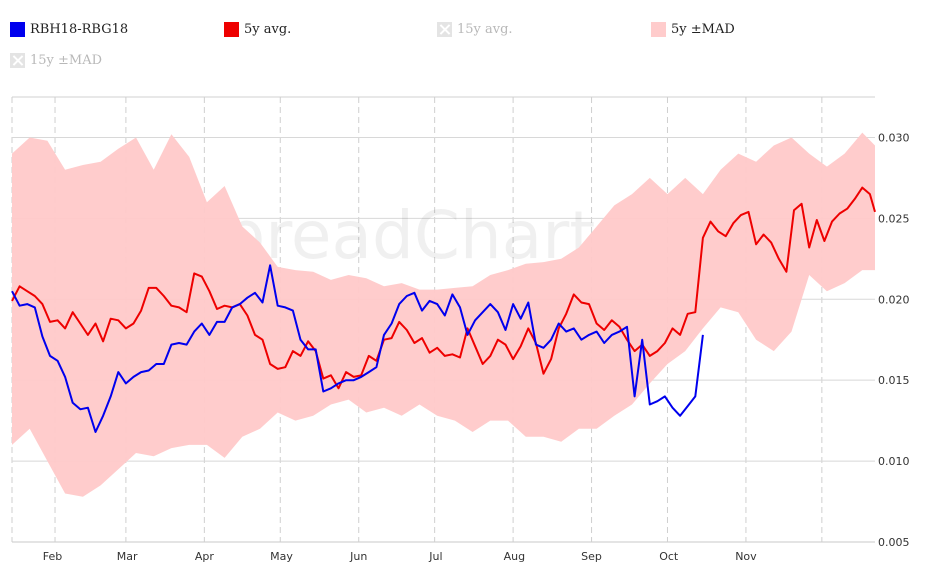 The height and width of the screenshot is (578, 930). Describe the element at coordinates (894, 461) in the screenshot. I see `y-tick-label: 0.010` at that location.